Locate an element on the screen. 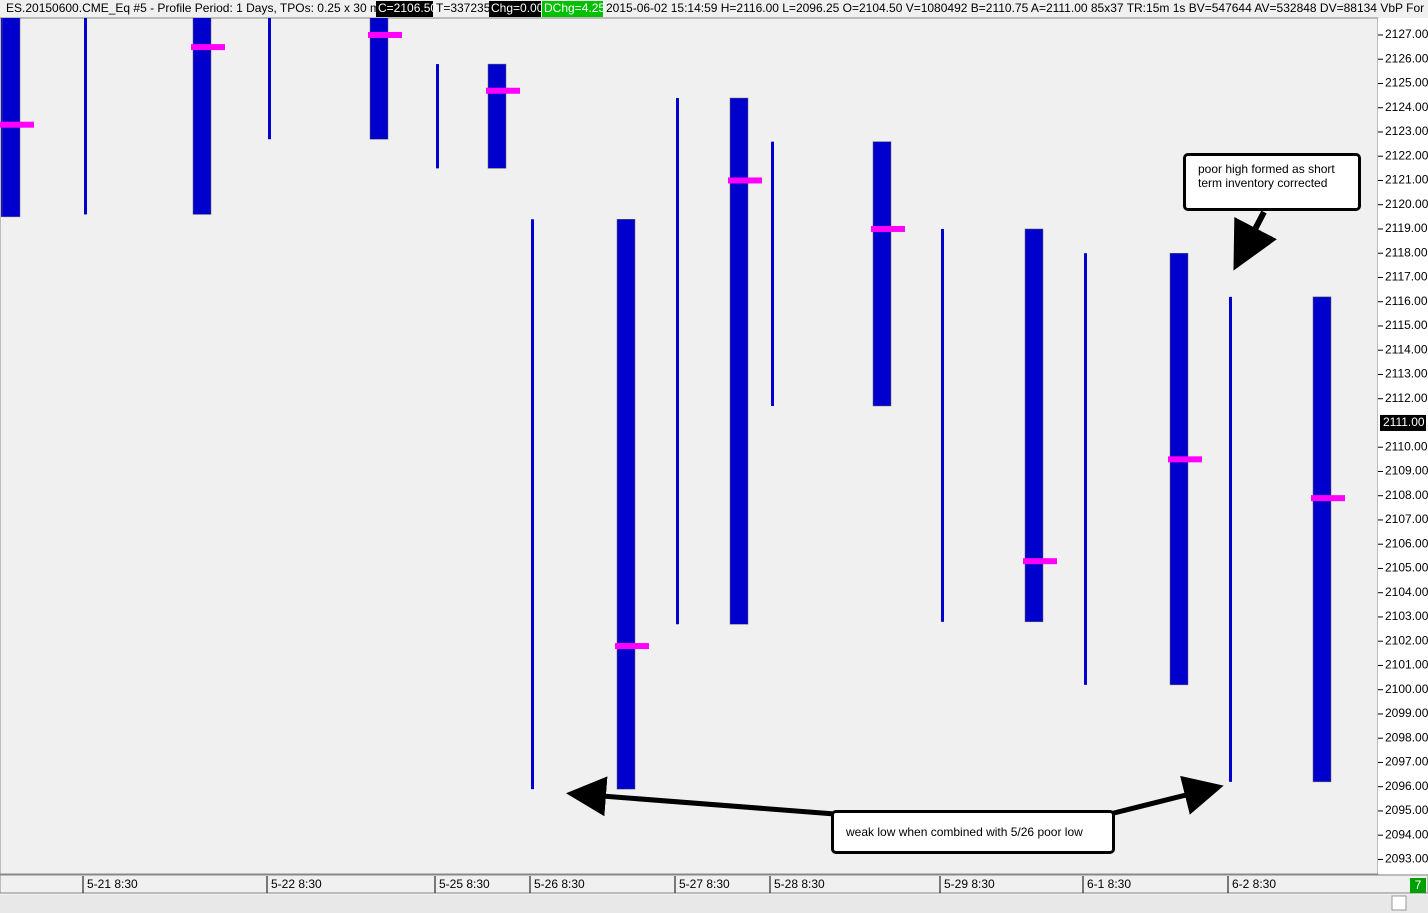 The image size is (1428, 913). y-tick-label: 2101.00 is located at coordinates (1406, 665).